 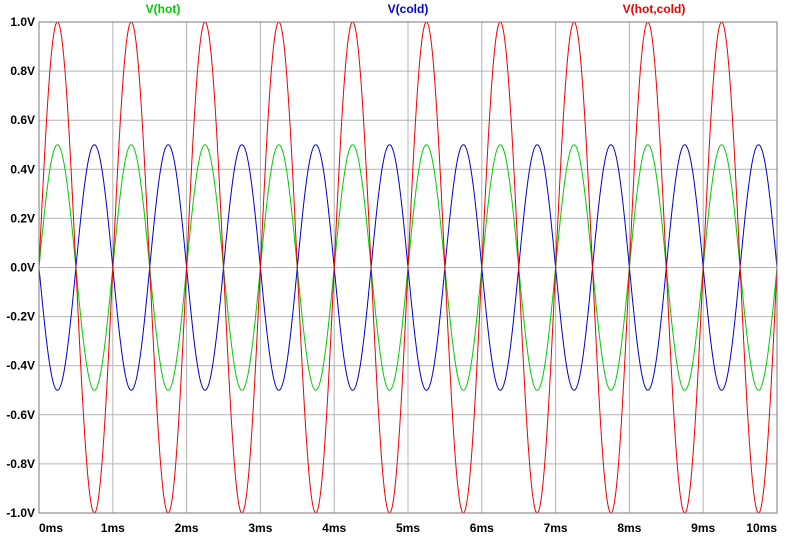 I want to click on x-tick-label: 5ms, so click(x=408, y=528).